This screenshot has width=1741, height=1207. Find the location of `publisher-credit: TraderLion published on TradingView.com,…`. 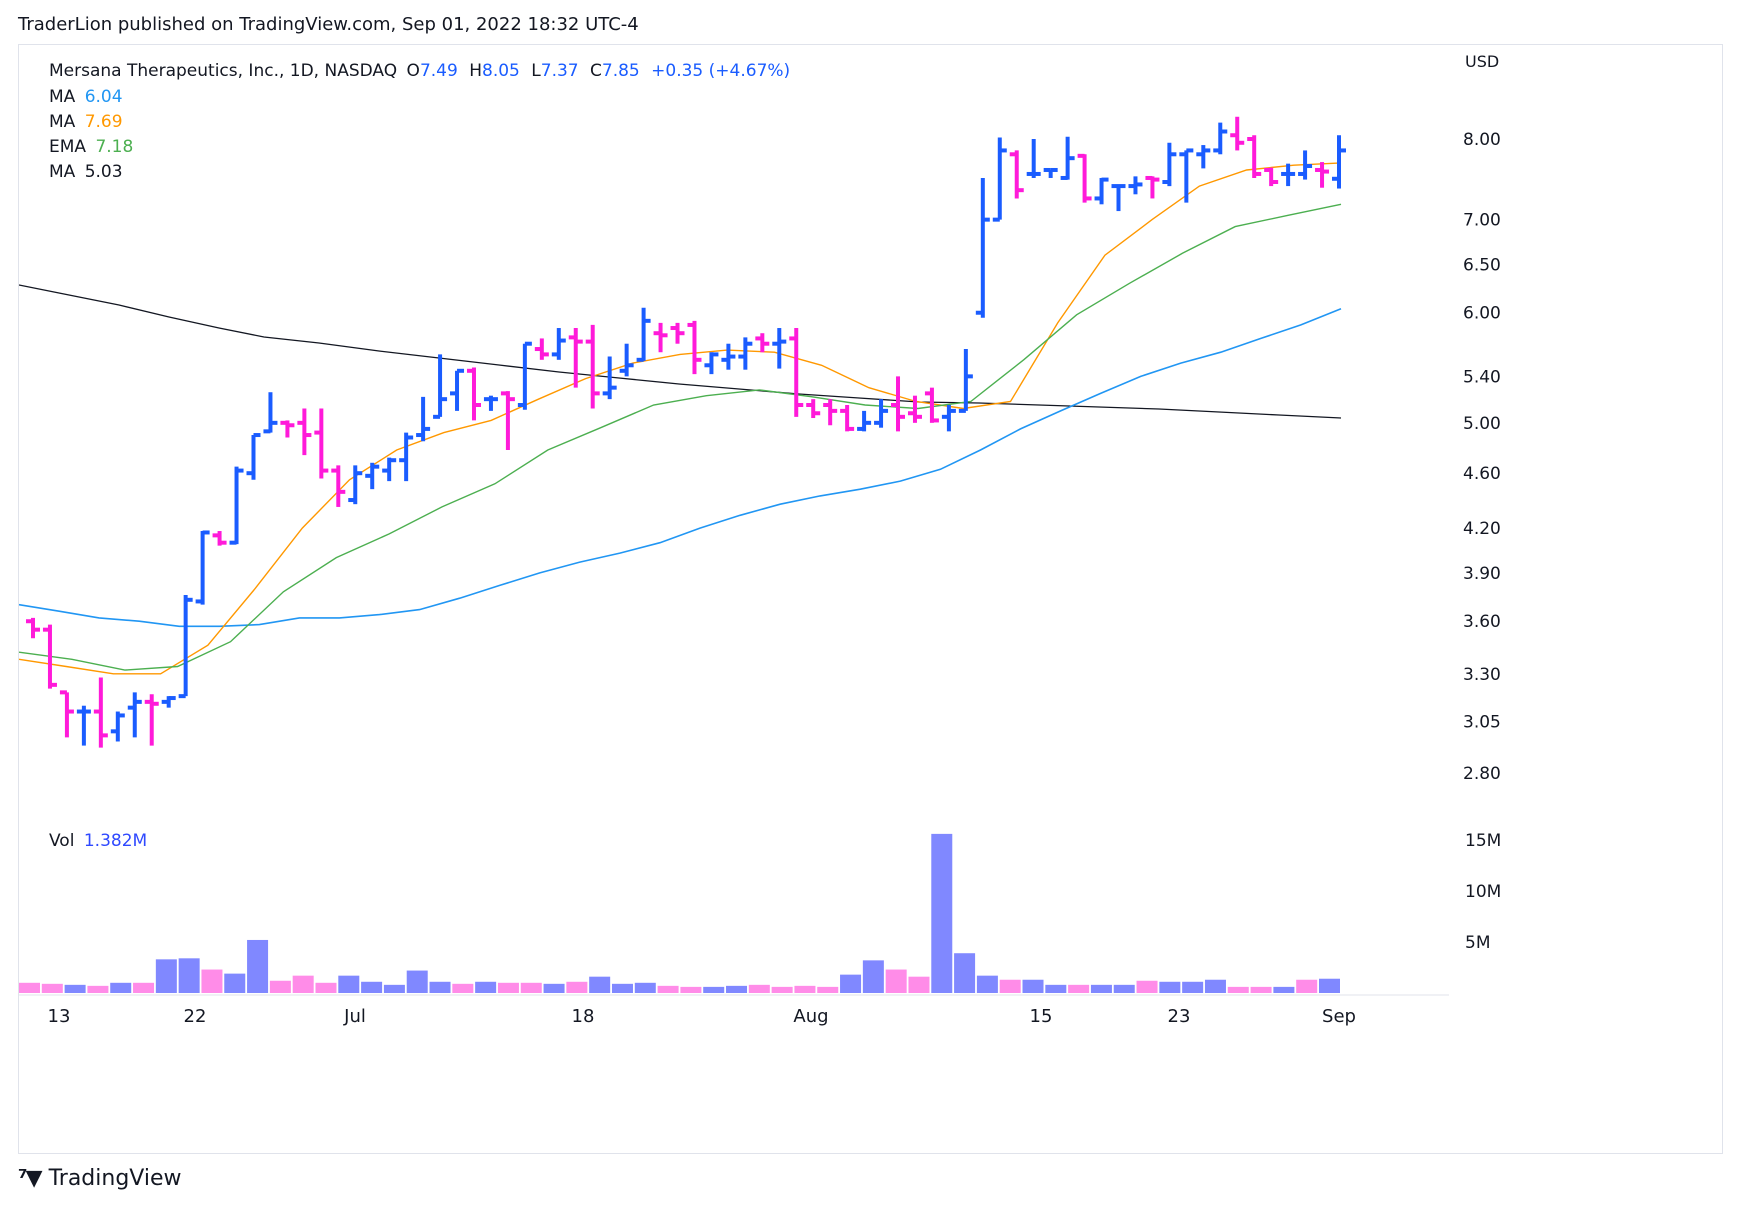

publisher-credit: TraderLion published on TradingView.com,… is located at coordinates (328, 24).